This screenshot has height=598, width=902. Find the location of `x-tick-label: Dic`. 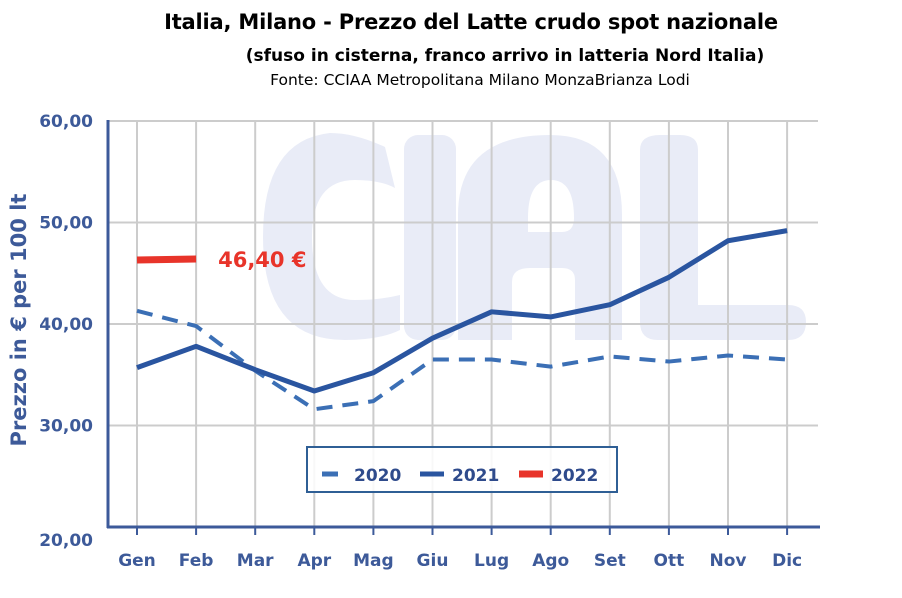

x-tick-label: Dic is located at coordinates (787, 561).